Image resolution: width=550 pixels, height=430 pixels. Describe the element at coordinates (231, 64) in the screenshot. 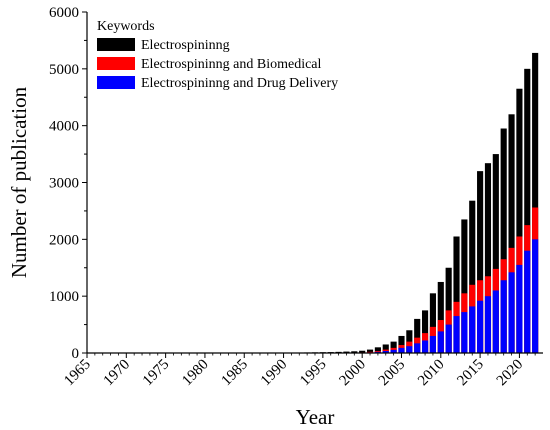

I see `legend-label-1: Electrospininng and Biomedical` at that location.